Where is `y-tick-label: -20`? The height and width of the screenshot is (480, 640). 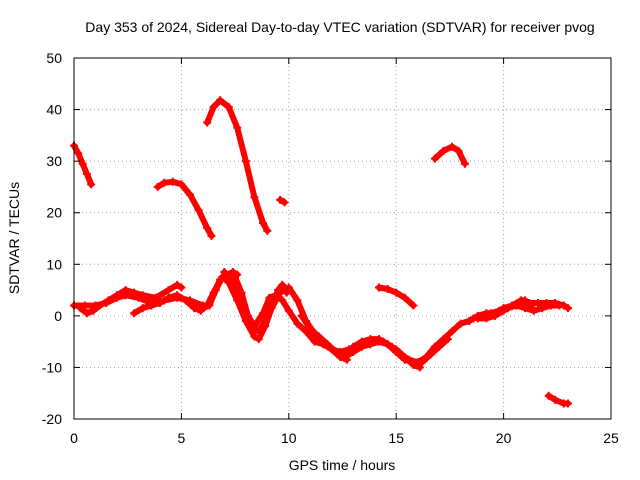
y-tick-label: -20 is located at coordinates (52, 419).